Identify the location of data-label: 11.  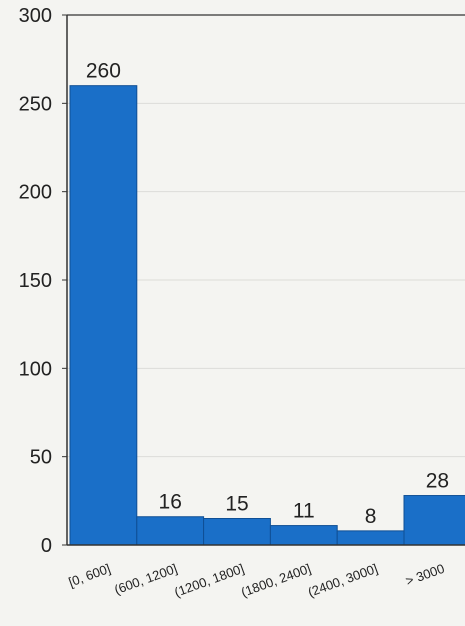
(304, 511).